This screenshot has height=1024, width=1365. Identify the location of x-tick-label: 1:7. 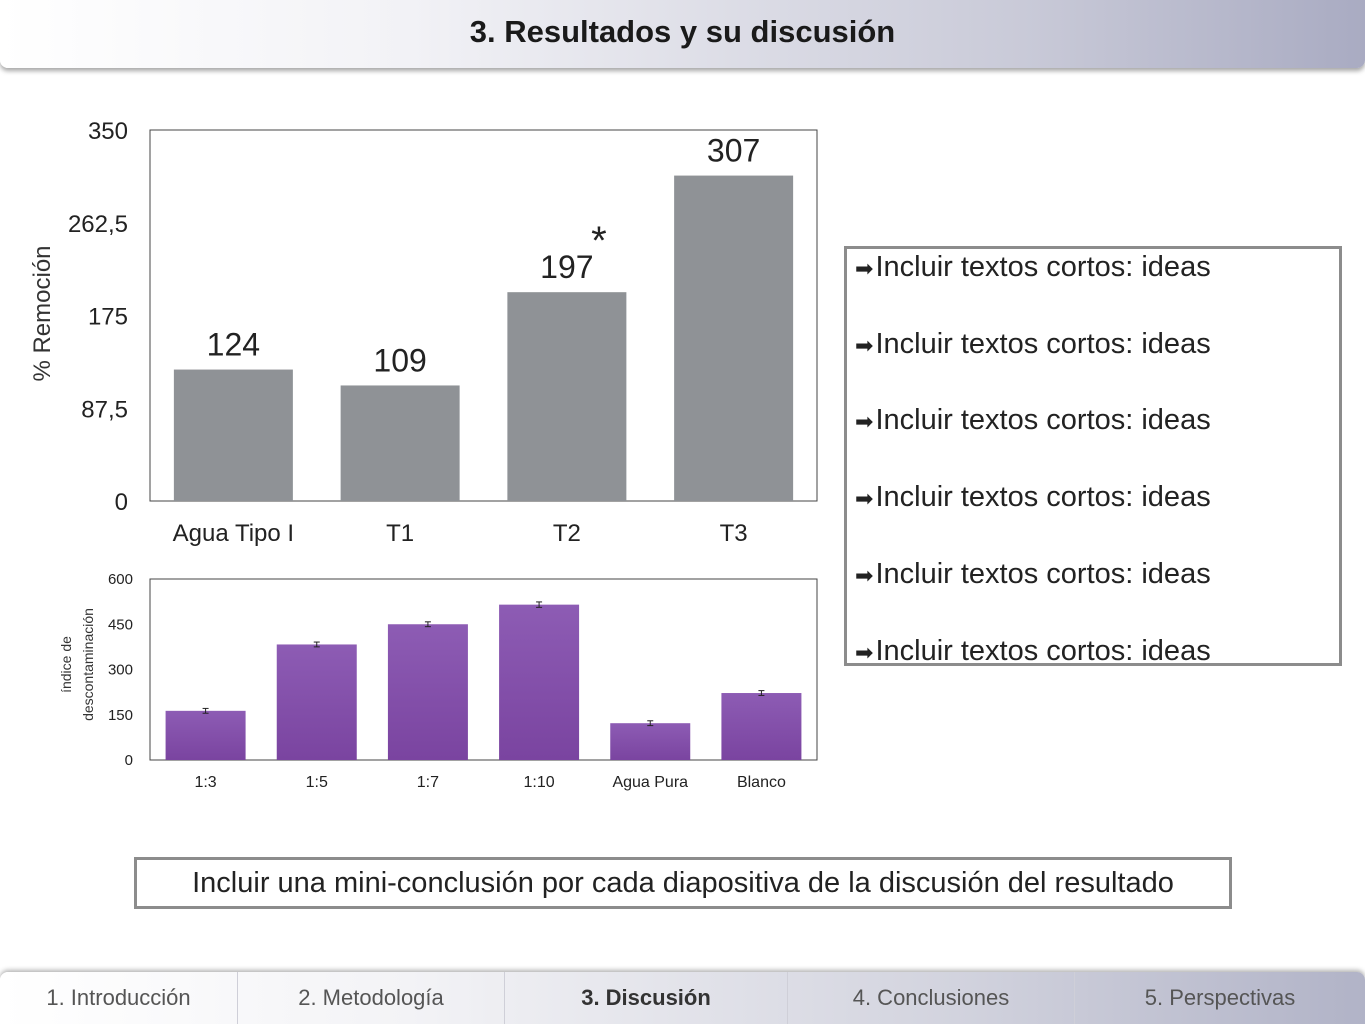
(428, 782).